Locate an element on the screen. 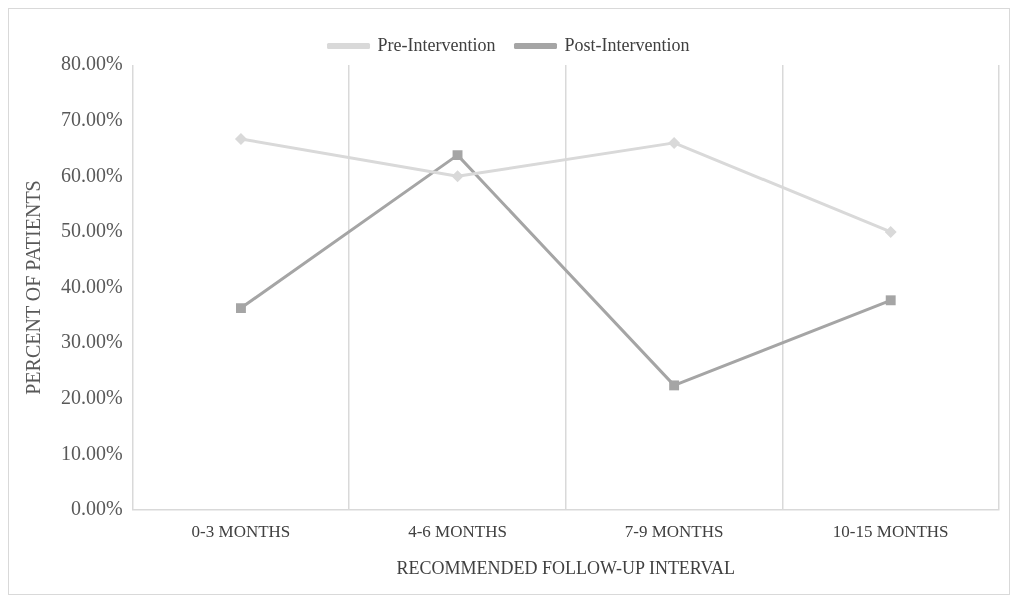  y-tick-label: 50.00% is located at coordinates (91, 230).